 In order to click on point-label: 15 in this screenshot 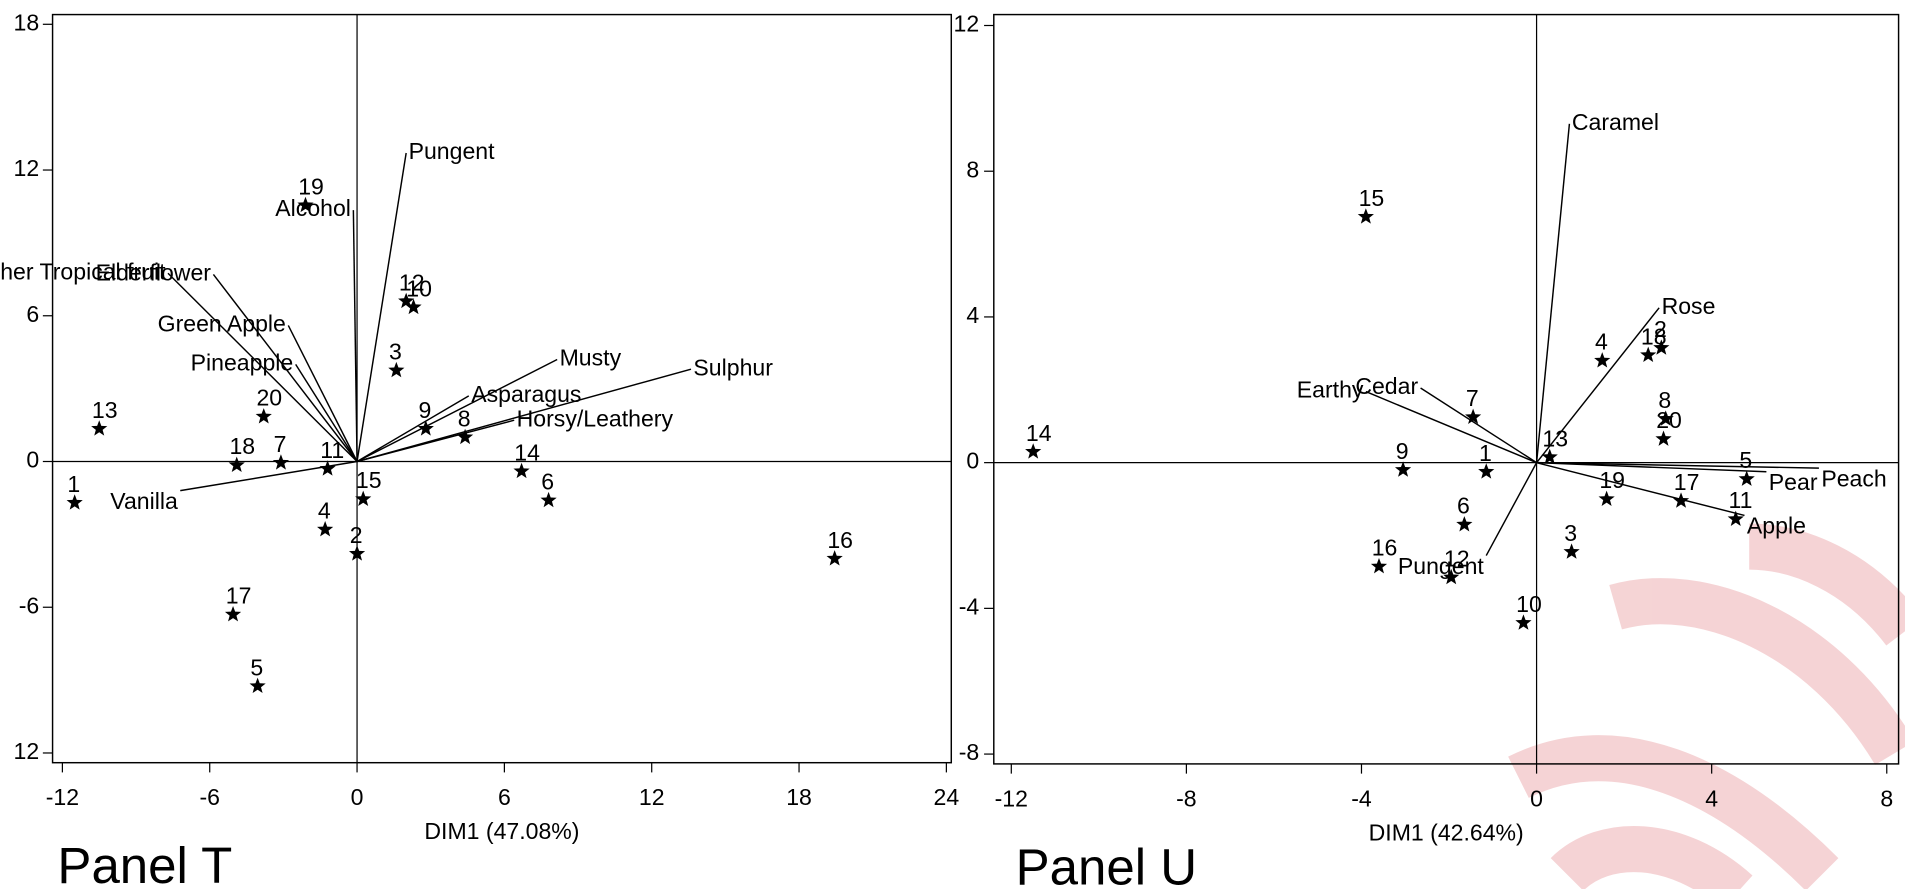, I will do `click(1372, 198)`.